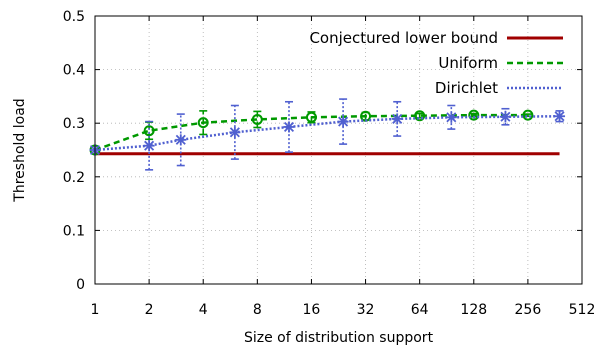 The height and width of the screenshot is (350, 597). What do you see at coordinates (499, 88) in the screenshot?
I see `legend-item: Dirichlet` at bounding box center [499, 88].